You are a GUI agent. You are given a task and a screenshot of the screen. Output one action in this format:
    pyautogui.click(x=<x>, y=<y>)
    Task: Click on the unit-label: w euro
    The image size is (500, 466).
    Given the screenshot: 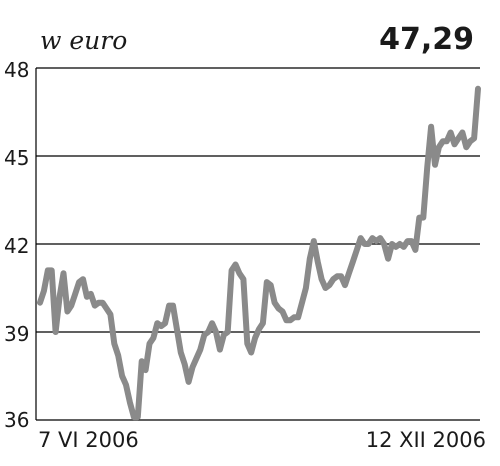 What is the action you would take?
    pyautogui.click(x=84, y=40)
    